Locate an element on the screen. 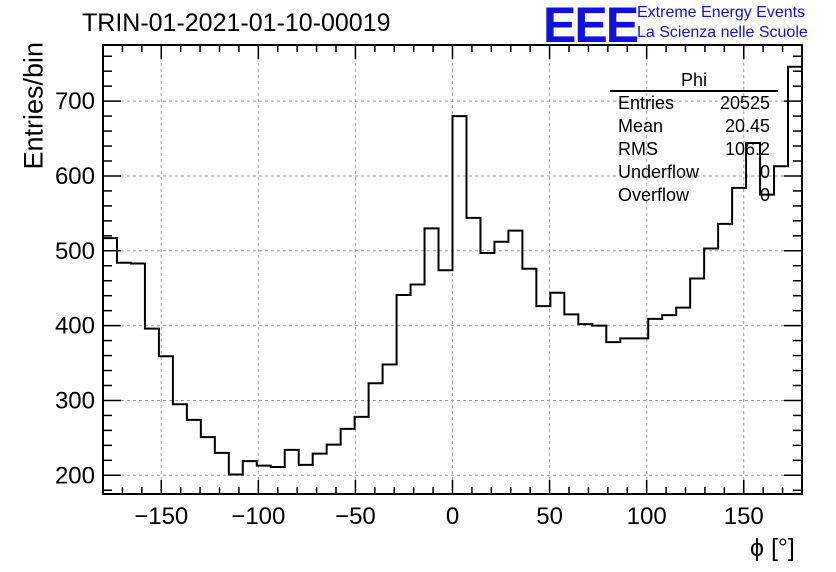  chart-title: TRIN-01-2021-01-10-00019 is located at coordinates (236, 23).